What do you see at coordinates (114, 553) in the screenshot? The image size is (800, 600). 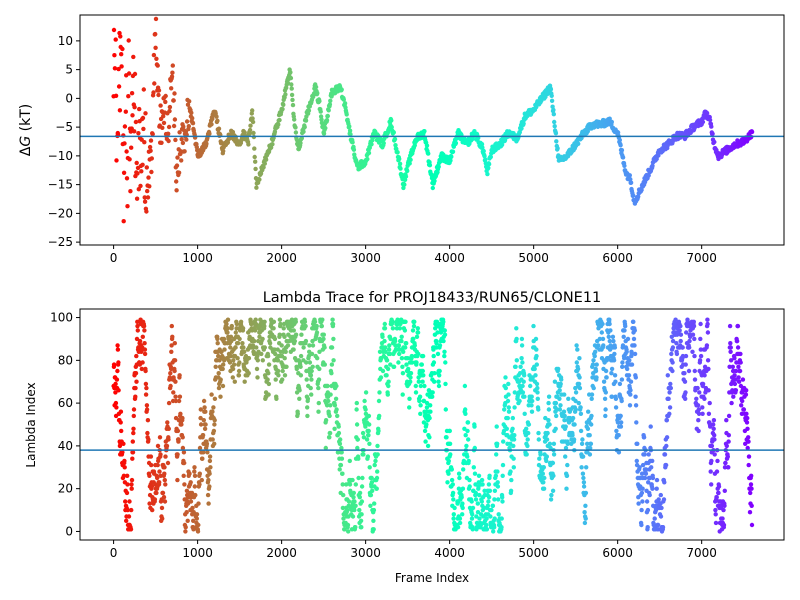 I see `lambda-x-tick-label: 0` at bounding box center [114, 553].